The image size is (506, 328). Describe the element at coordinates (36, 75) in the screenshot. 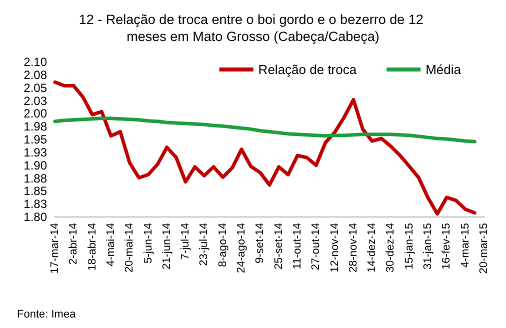

I see `y-tick-label: 2.08` at that location.